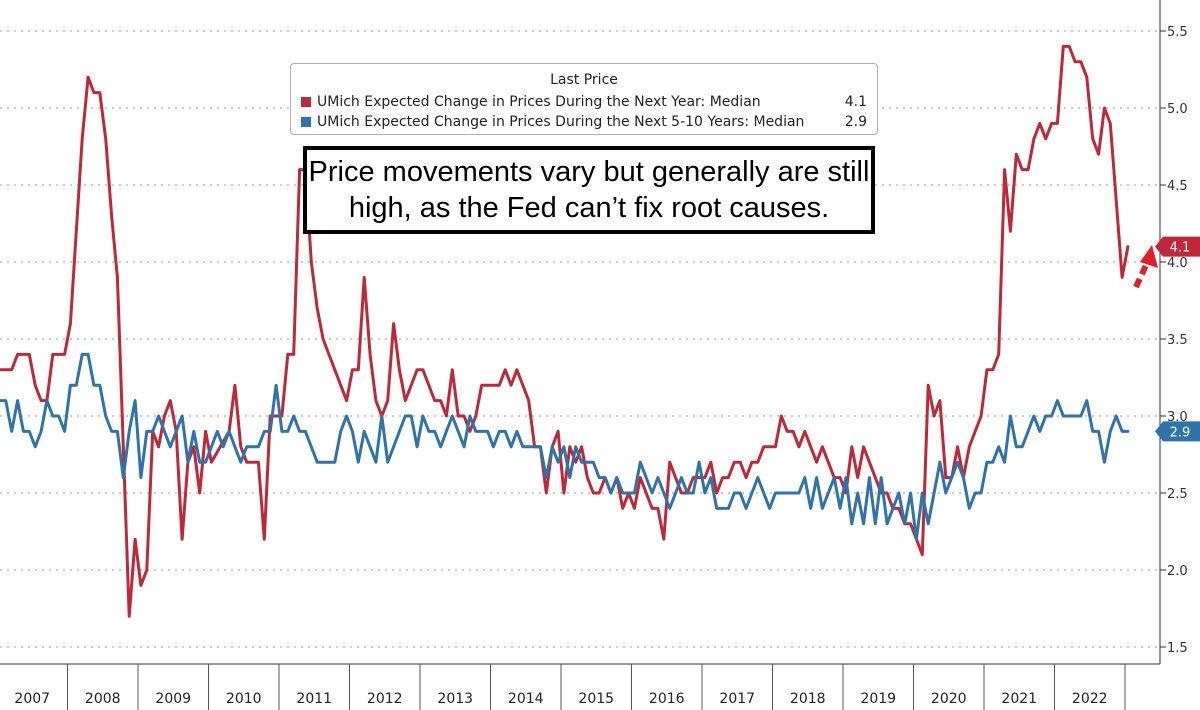  What do you see at coordinates (1177, 109) in the screenshot?
I see `y-tick-label: 5.0` at bounding box center [1177, 109].